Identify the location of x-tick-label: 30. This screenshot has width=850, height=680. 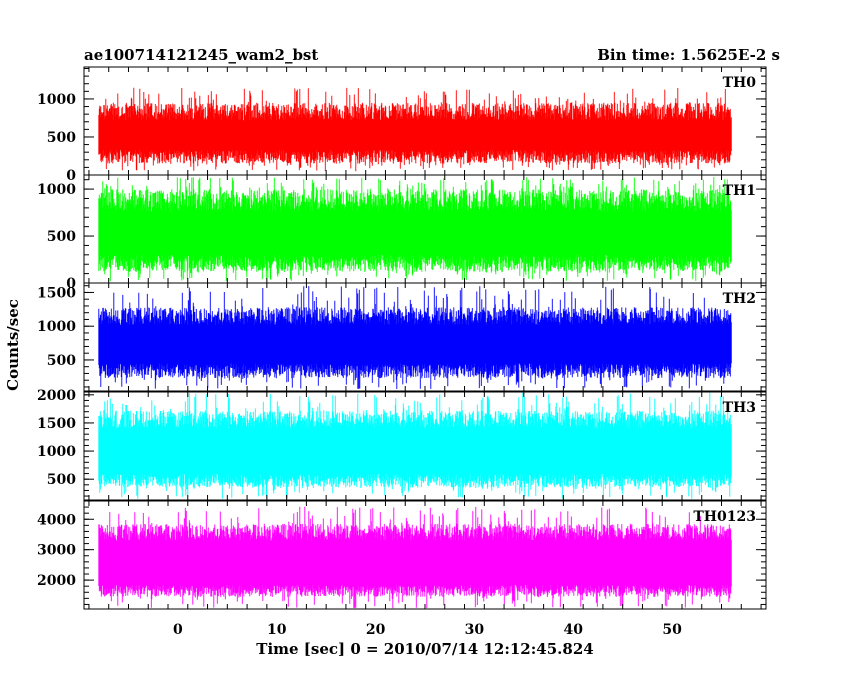
(475, 630).